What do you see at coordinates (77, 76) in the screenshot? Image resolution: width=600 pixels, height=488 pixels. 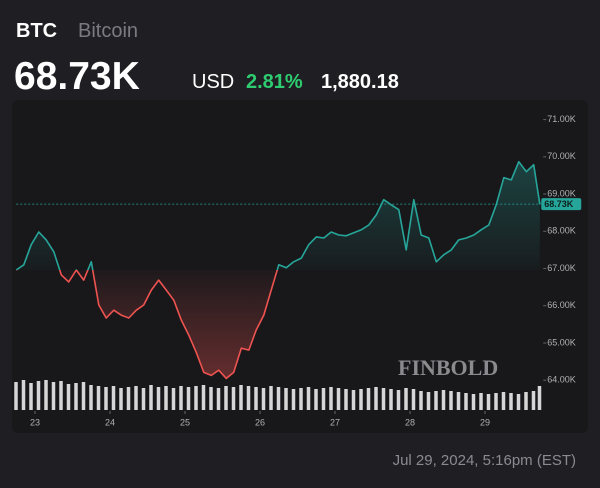 I see `price: 68.73K` at bounding box center [77, 76].